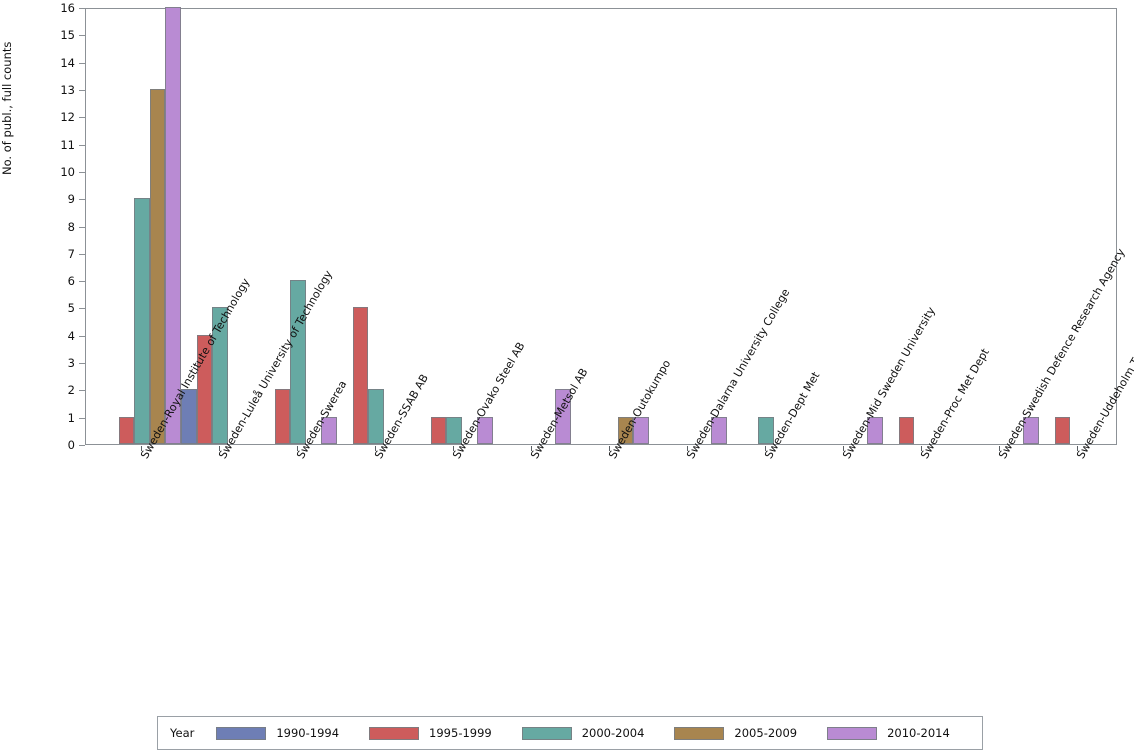 The width and height of the screenshot is (1134, 756). What do you see at coordinates (71, 199) in the screenshot?
I see `y-tick-label: 9` at bounding box center [71, 199].